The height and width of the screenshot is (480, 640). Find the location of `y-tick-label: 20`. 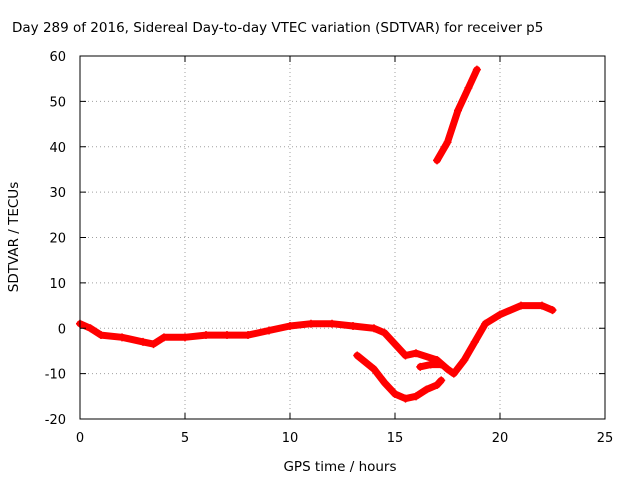

y-tick-label: 20 is located at coordinates (57, 239).